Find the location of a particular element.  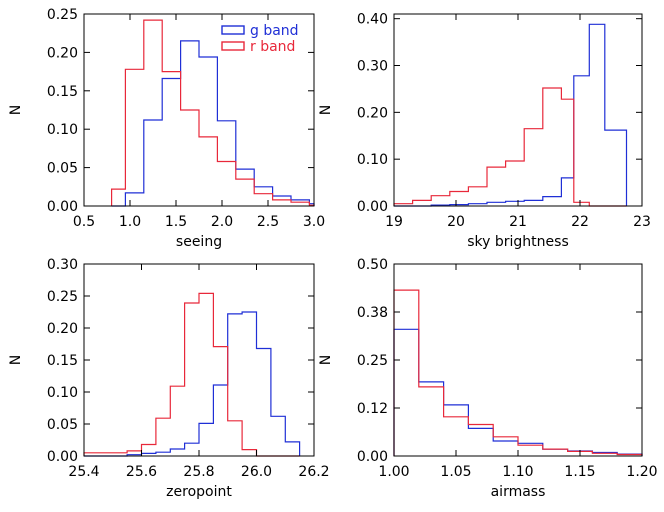

seeing-y-tick-label: 0.15 is located at coordinates (62, 92).